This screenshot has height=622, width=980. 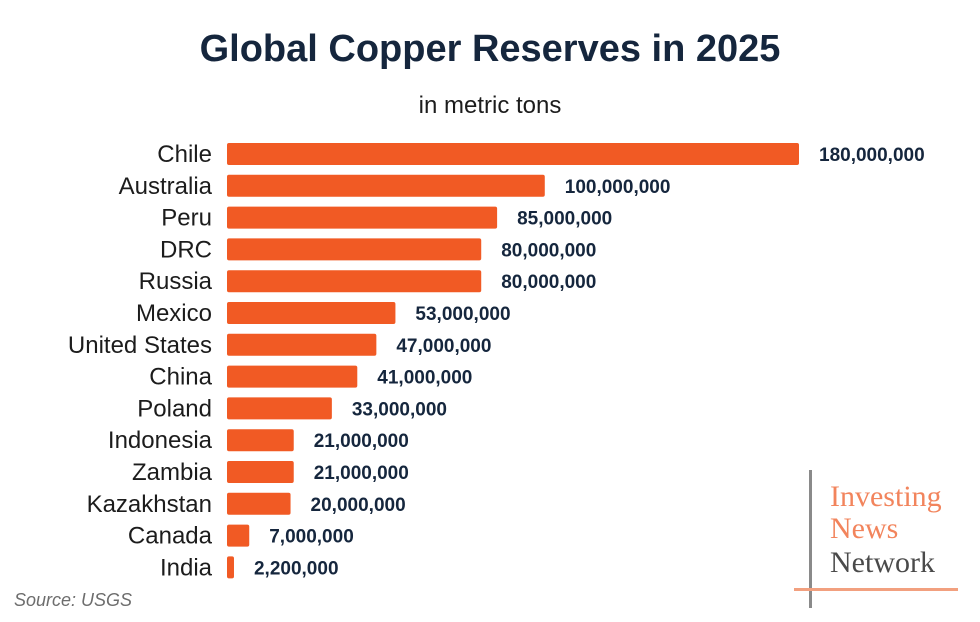 I want to click on bar-canada, so click(x=238, y=535).